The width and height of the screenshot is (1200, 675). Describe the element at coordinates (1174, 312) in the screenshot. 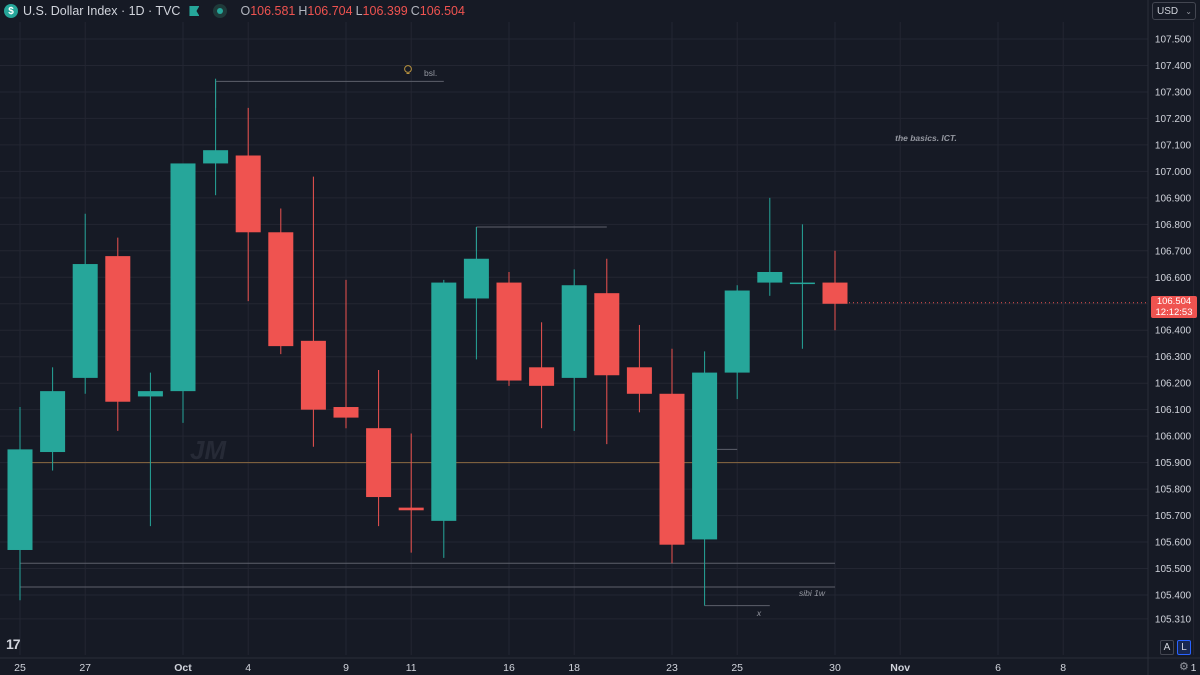

I see `bar-countdown: 12:12:53` at that location.